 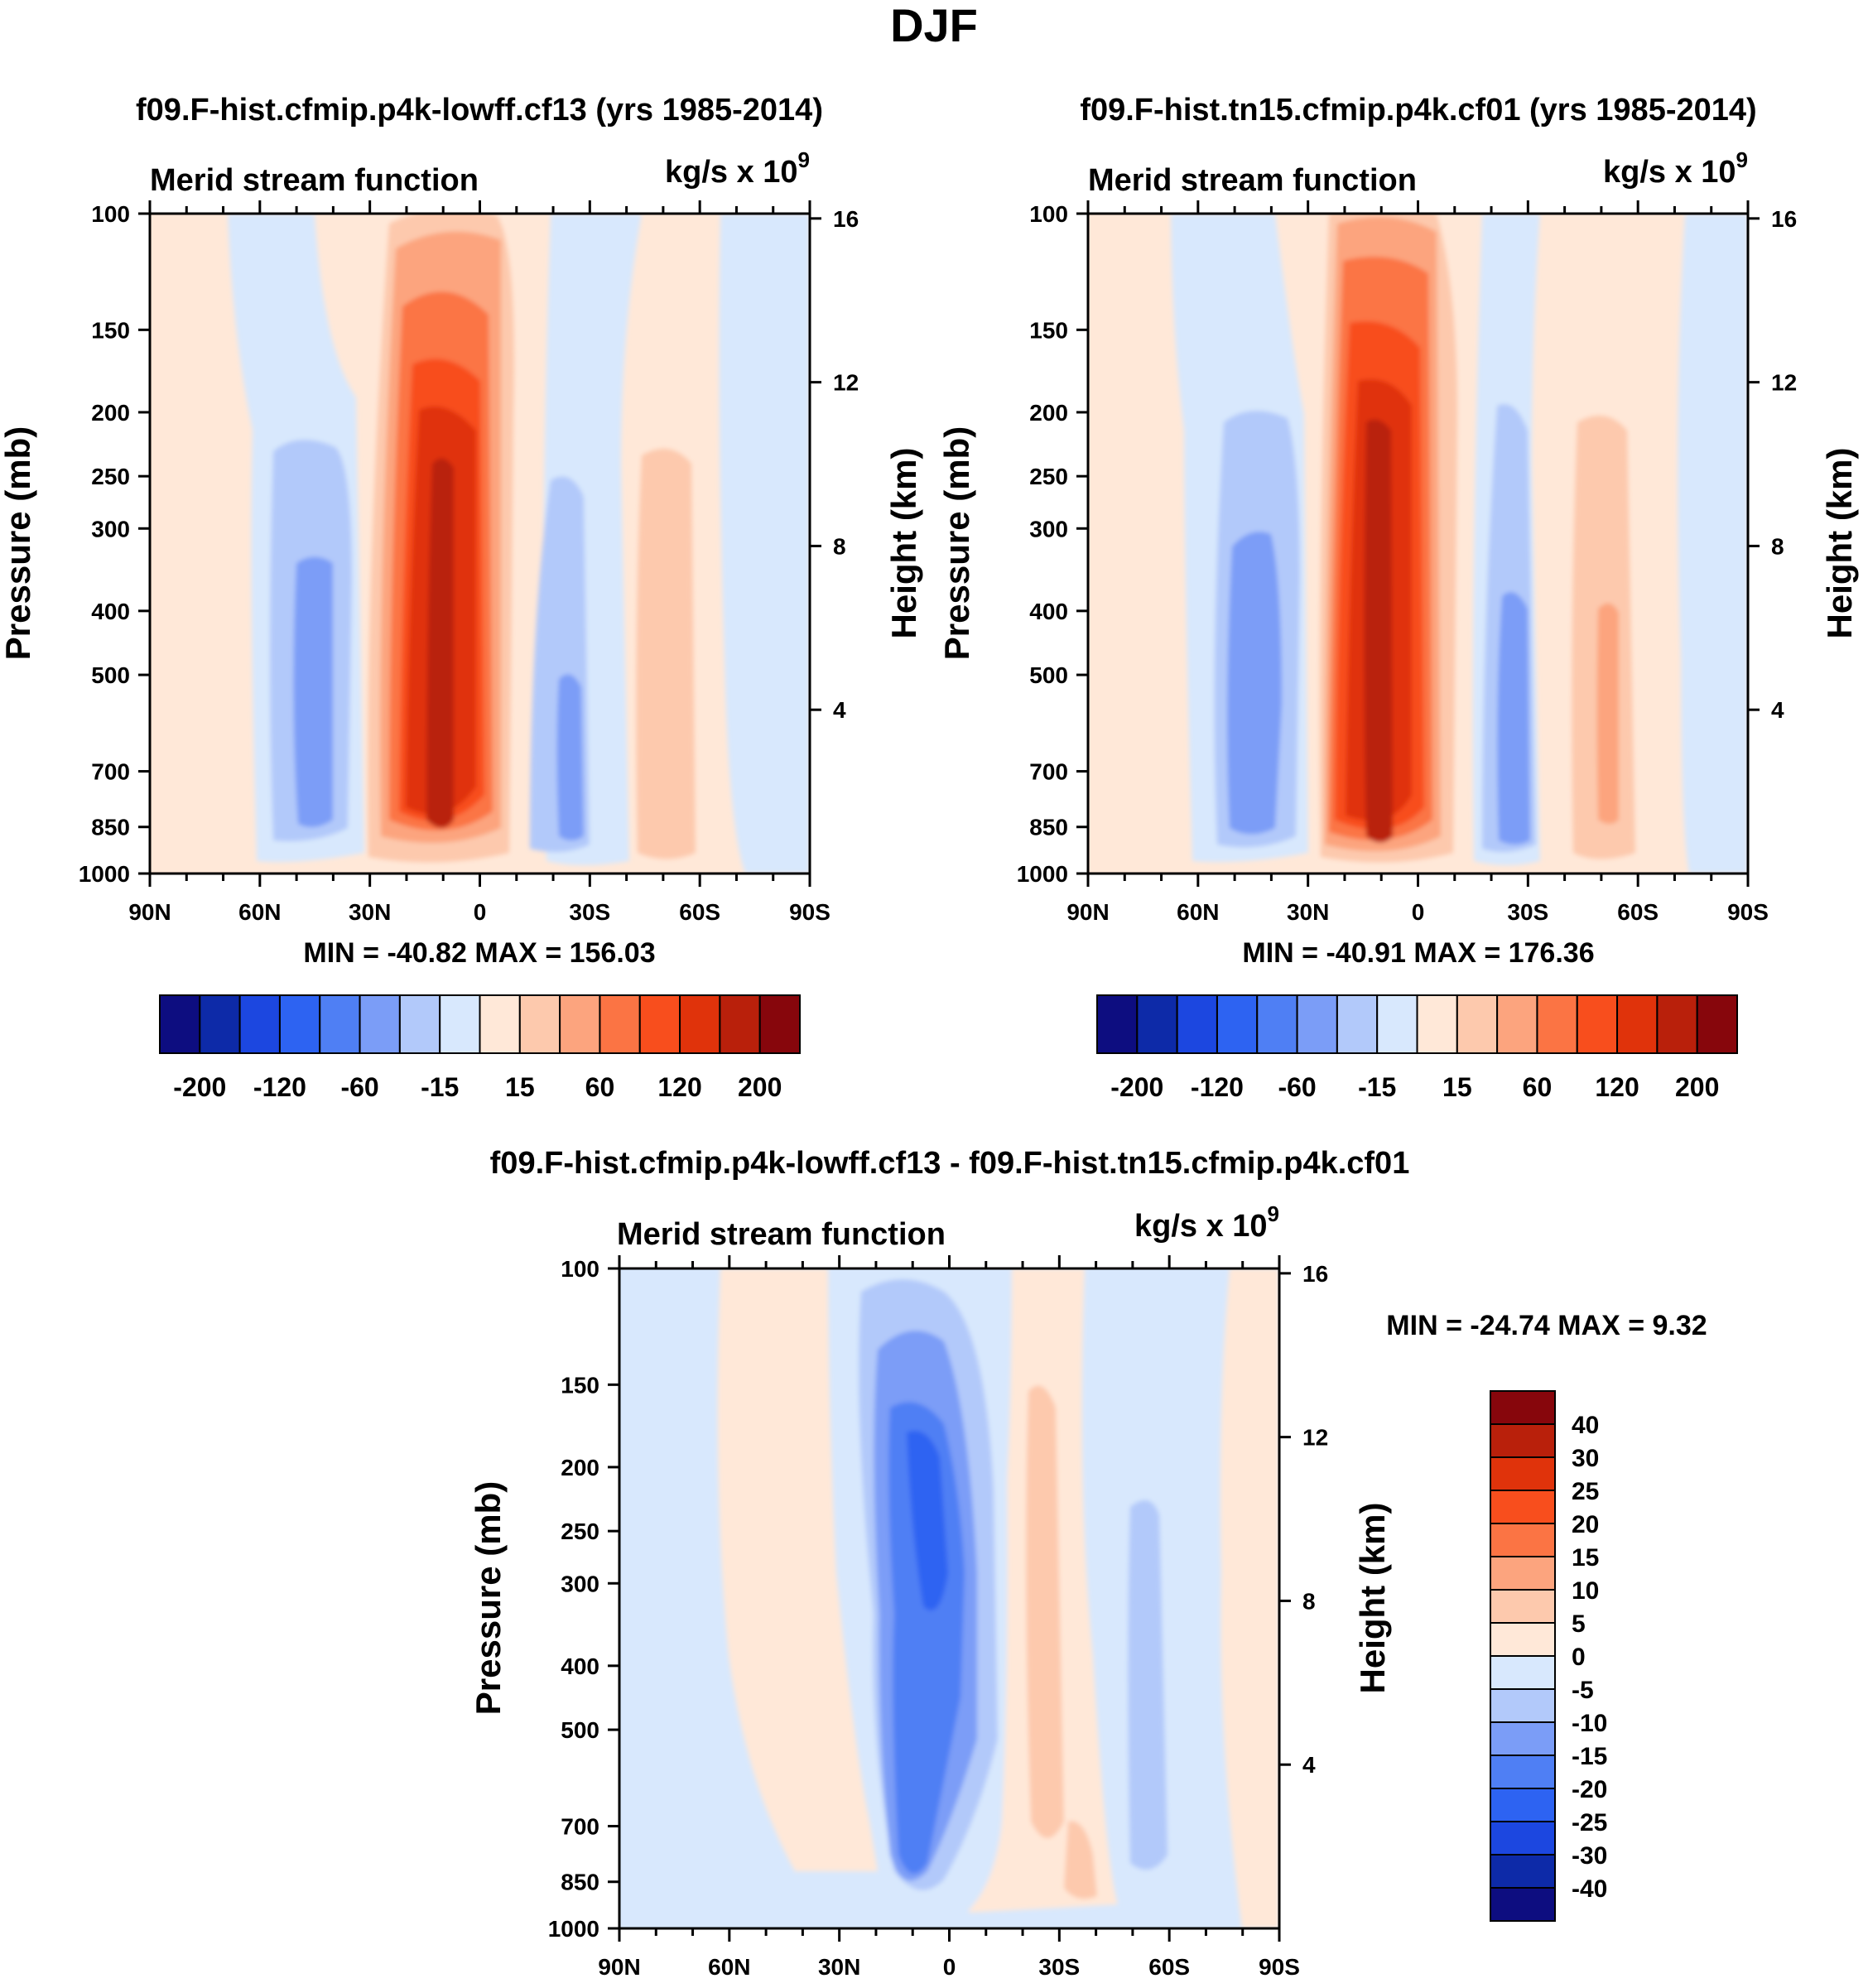 I want to click on panel-1-units: kg/s x 109, so click(x=737, y=168).